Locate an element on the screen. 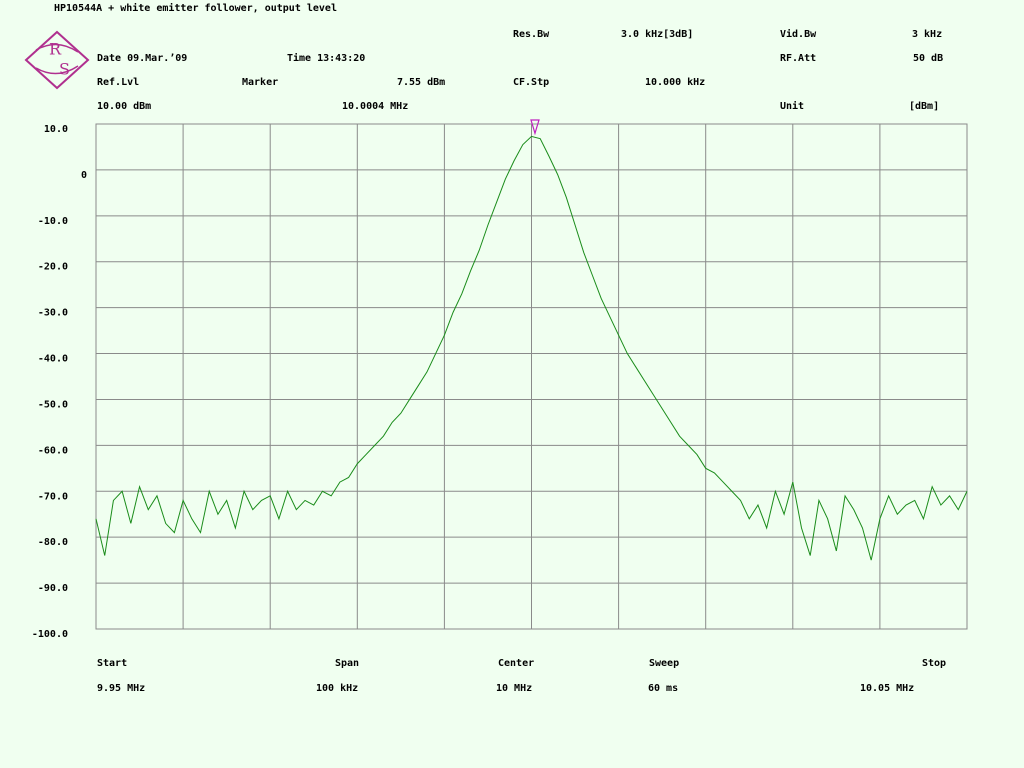  vid-bw-label: Vid.Bw is located at coordinates (798, 34).